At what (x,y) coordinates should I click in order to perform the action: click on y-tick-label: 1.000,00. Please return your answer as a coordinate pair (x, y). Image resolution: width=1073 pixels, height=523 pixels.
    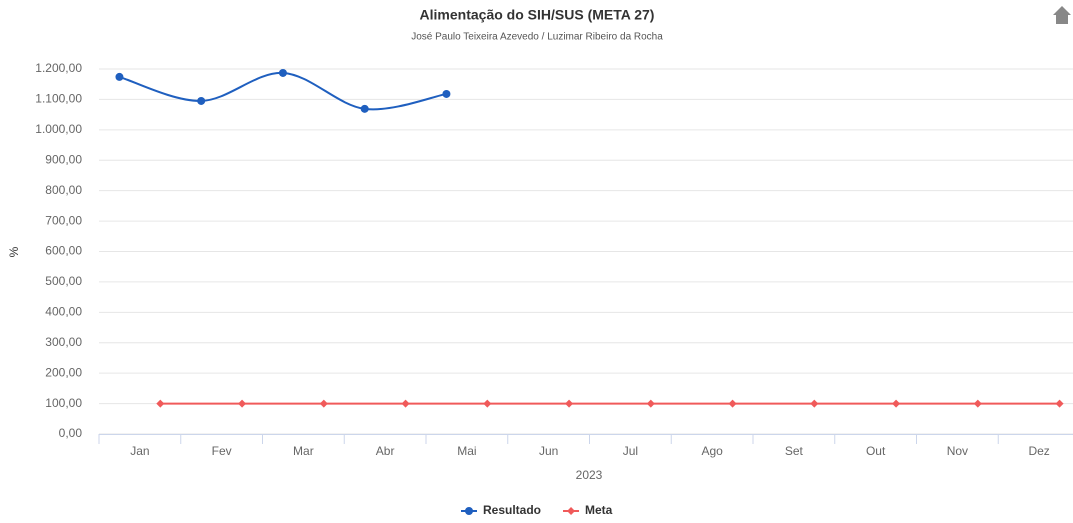
    Looking at the image, I should click on (58, 129).